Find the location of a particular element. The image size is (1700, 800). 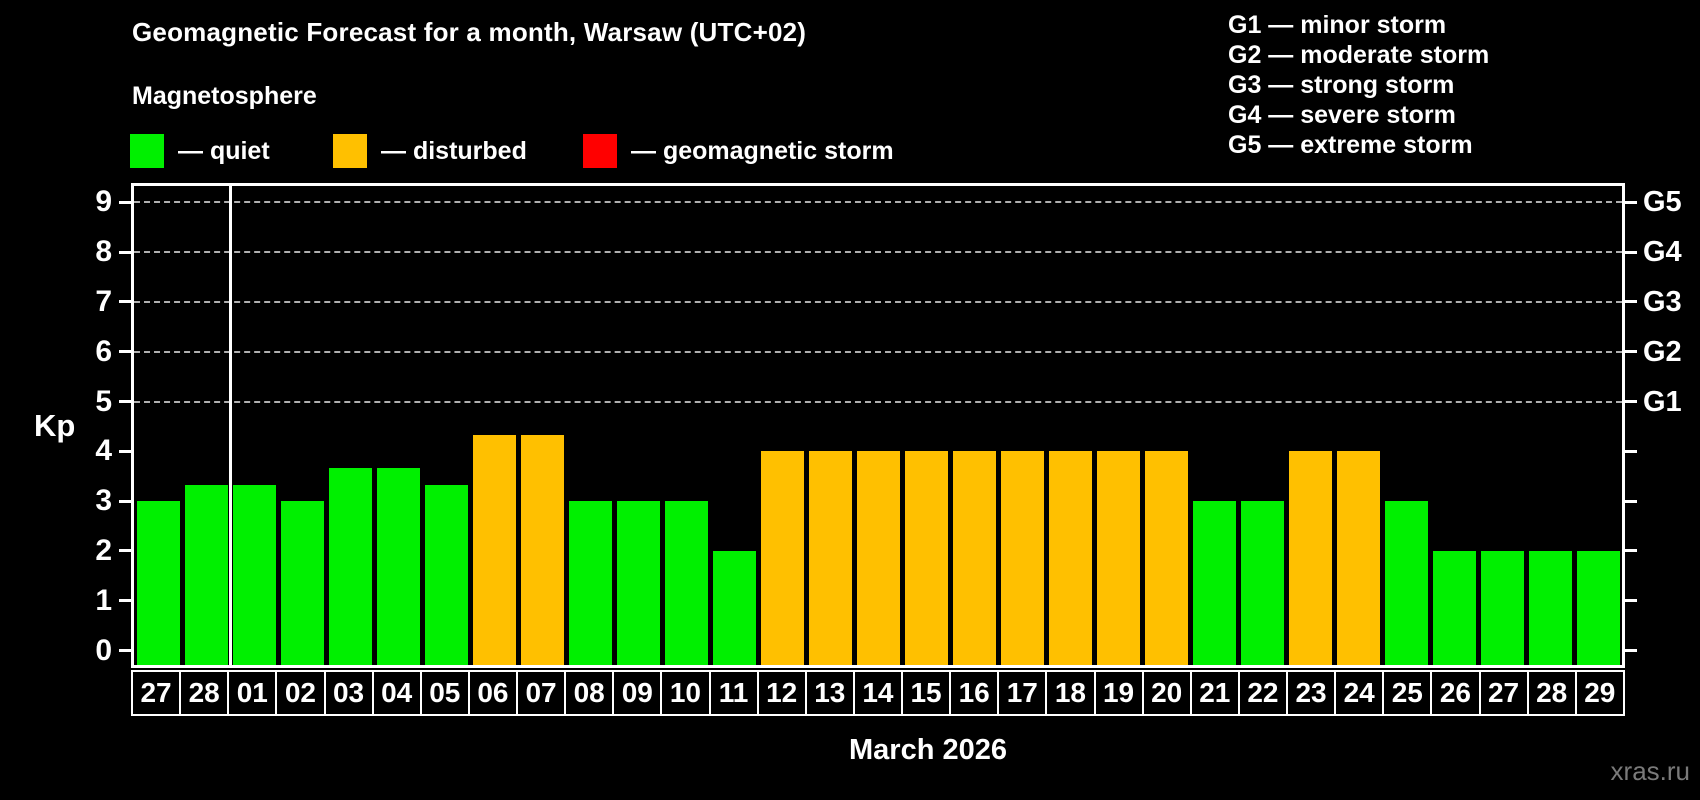

g-scale-line-g4: G4 — severe storm is located at coordinates (1342, 115).